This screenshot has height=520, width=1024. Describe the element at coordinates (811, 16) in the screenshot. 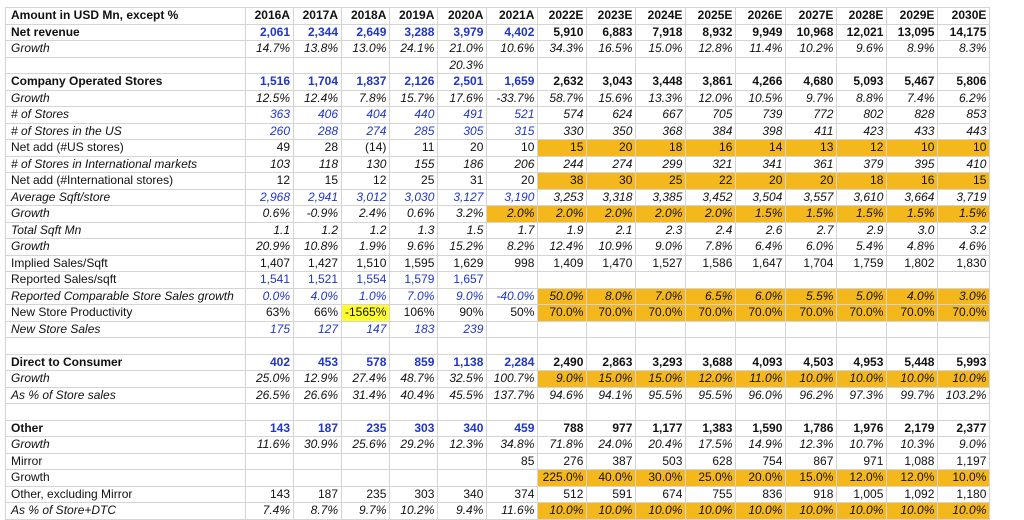

I see `year-header-cell: 2027E` at that location.